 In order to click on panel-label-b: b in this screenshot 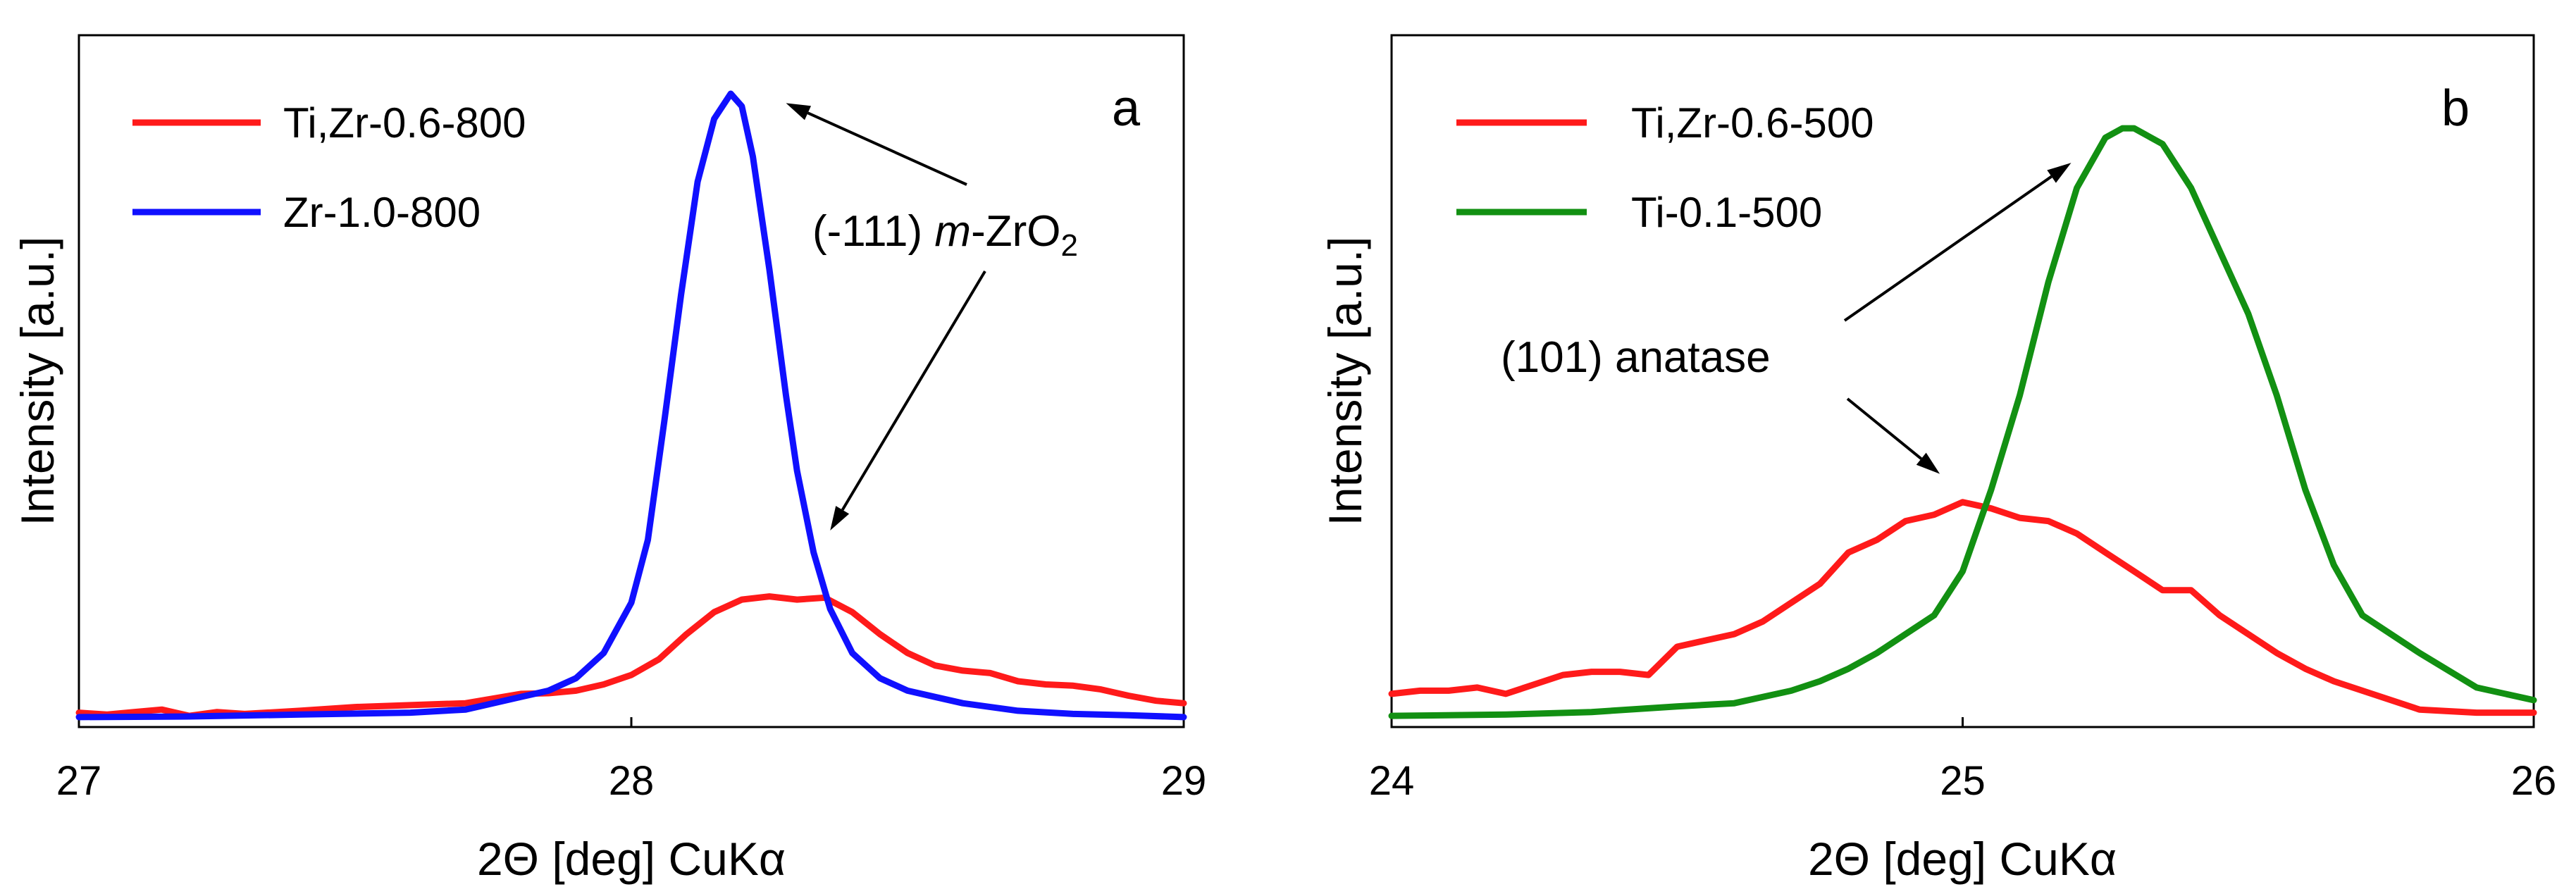, I will do `click(2455, 108)`.